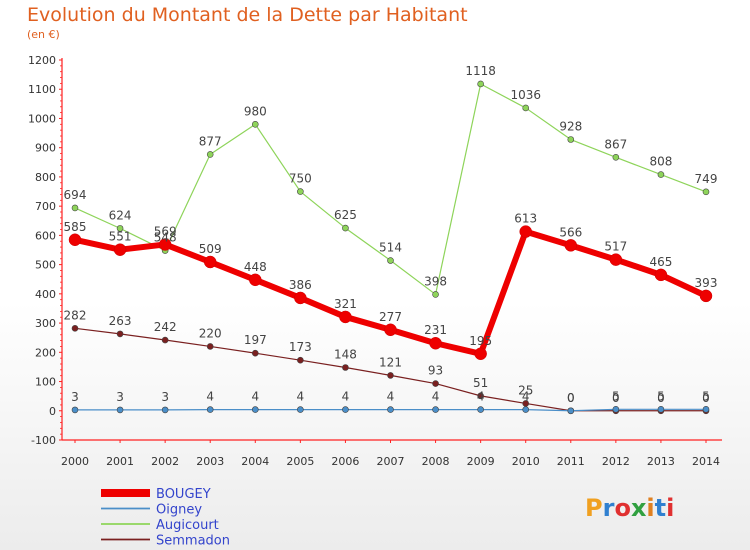 Image resolution: width=750 pixels, height=550 pixels. Describe the element at coordinates (210, 333) in the screenshot. I see `data-label: 220` at that location.